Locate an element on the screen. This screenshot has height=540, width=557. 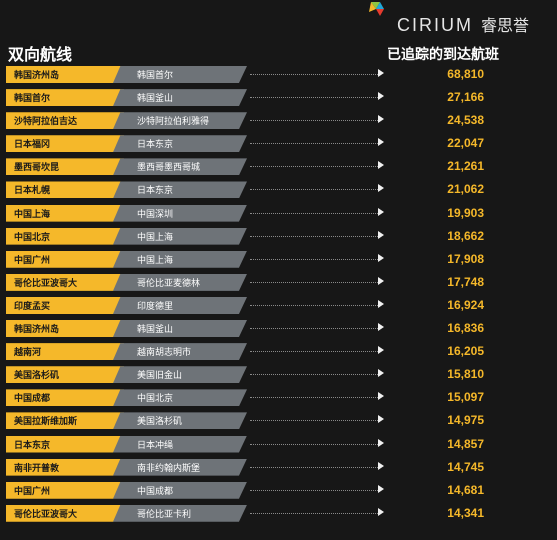
destination-label: 南非约翰内斯堡 is located at coordinates (169, 468).